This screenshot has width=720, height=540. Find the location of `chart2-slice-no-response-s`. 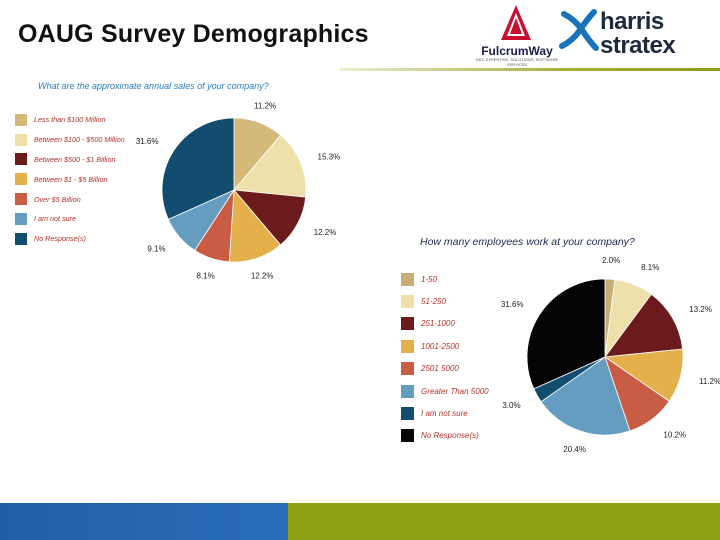

chart2-slice-no-response-s is located at coordinates (566, 334).